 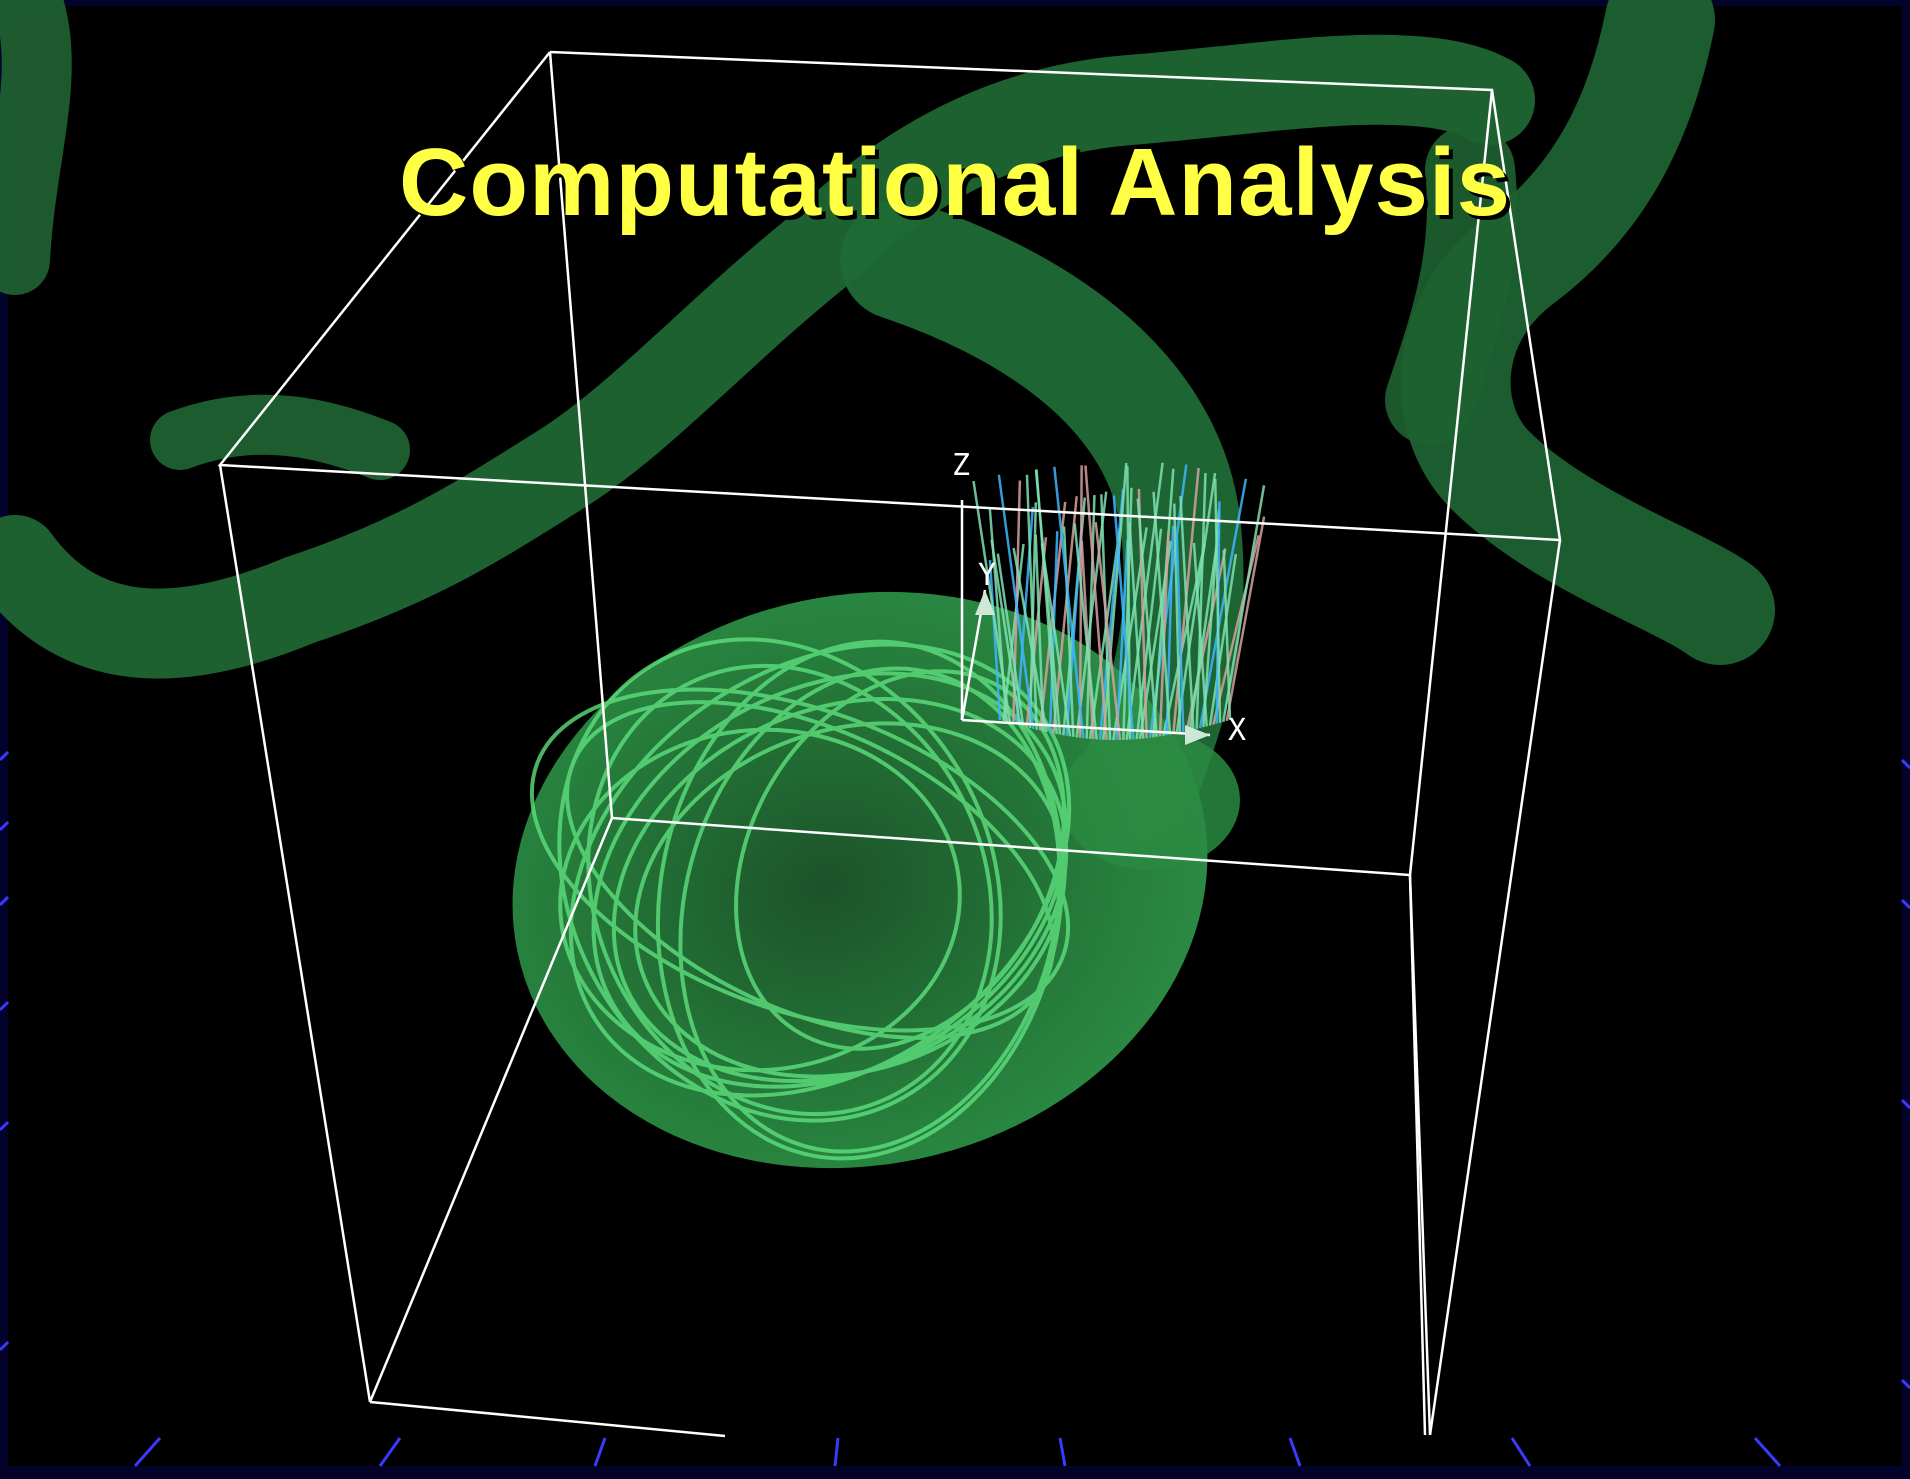 I want to click on slide-title: Computational Analysis, so click(x=955, y=182).